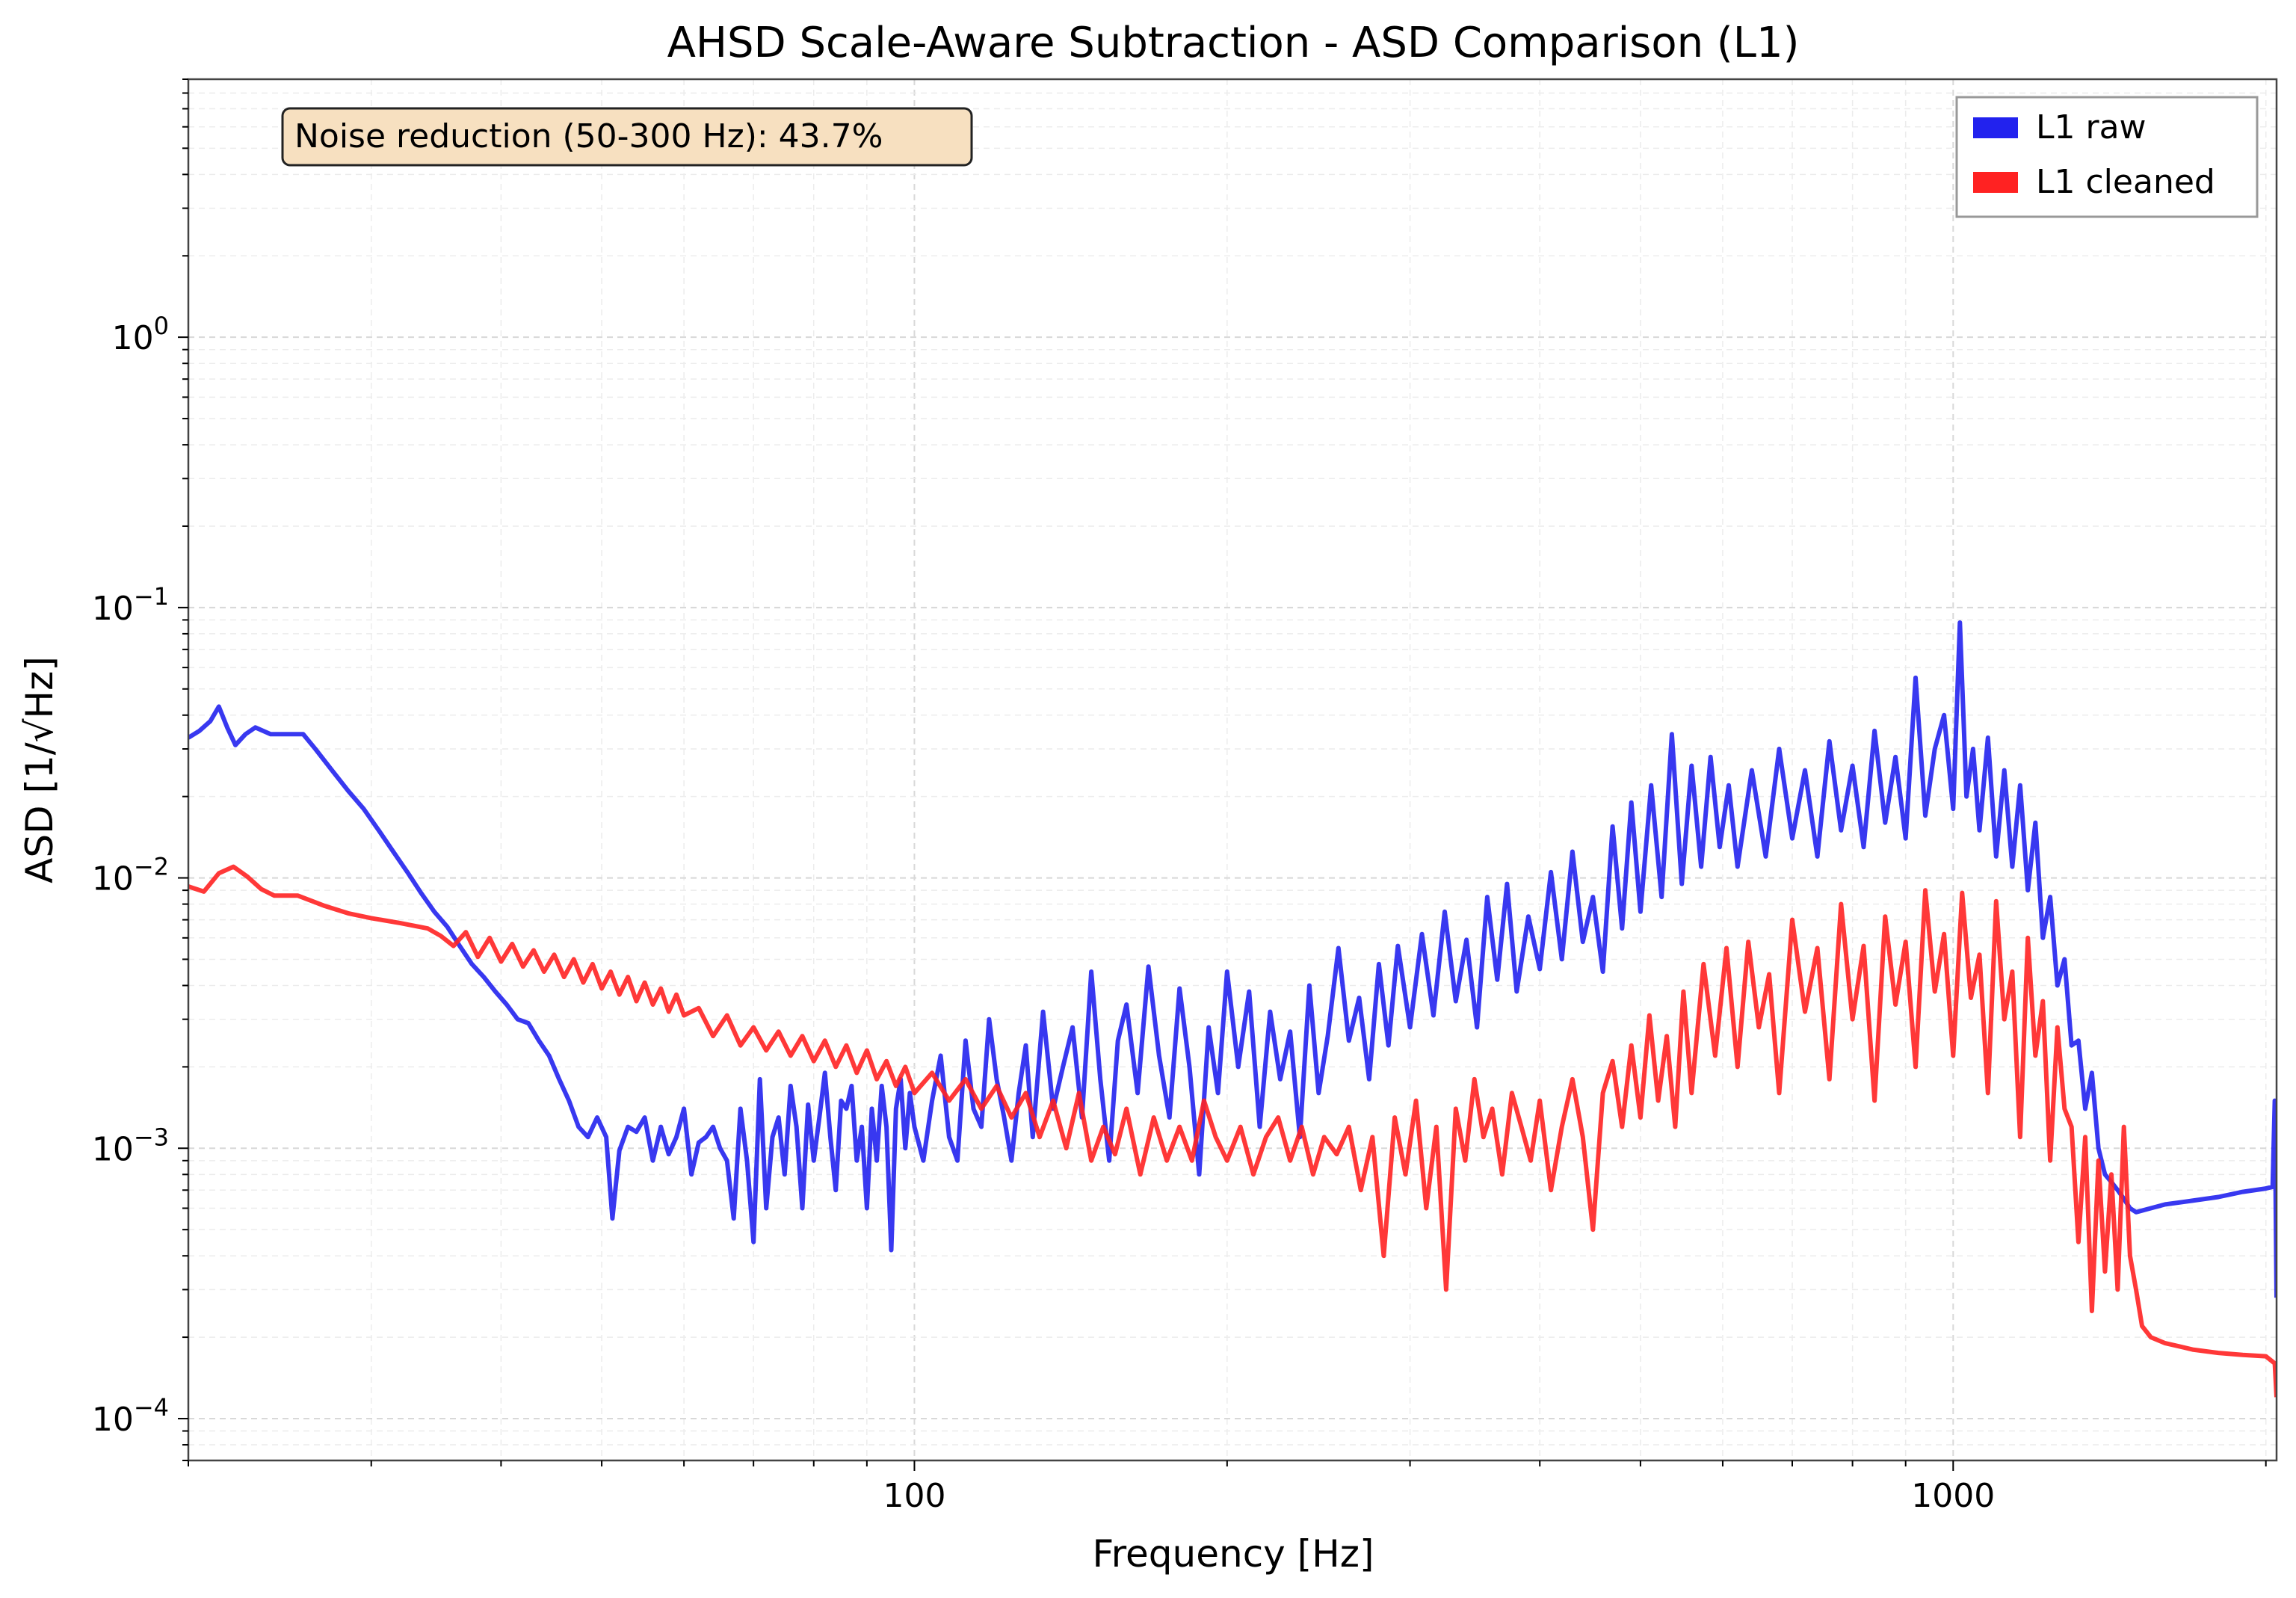 Image resolution: width=2296 pixels, height=1598 pixels. I want to click on x-tick-label: 100, so click(914, 1496).